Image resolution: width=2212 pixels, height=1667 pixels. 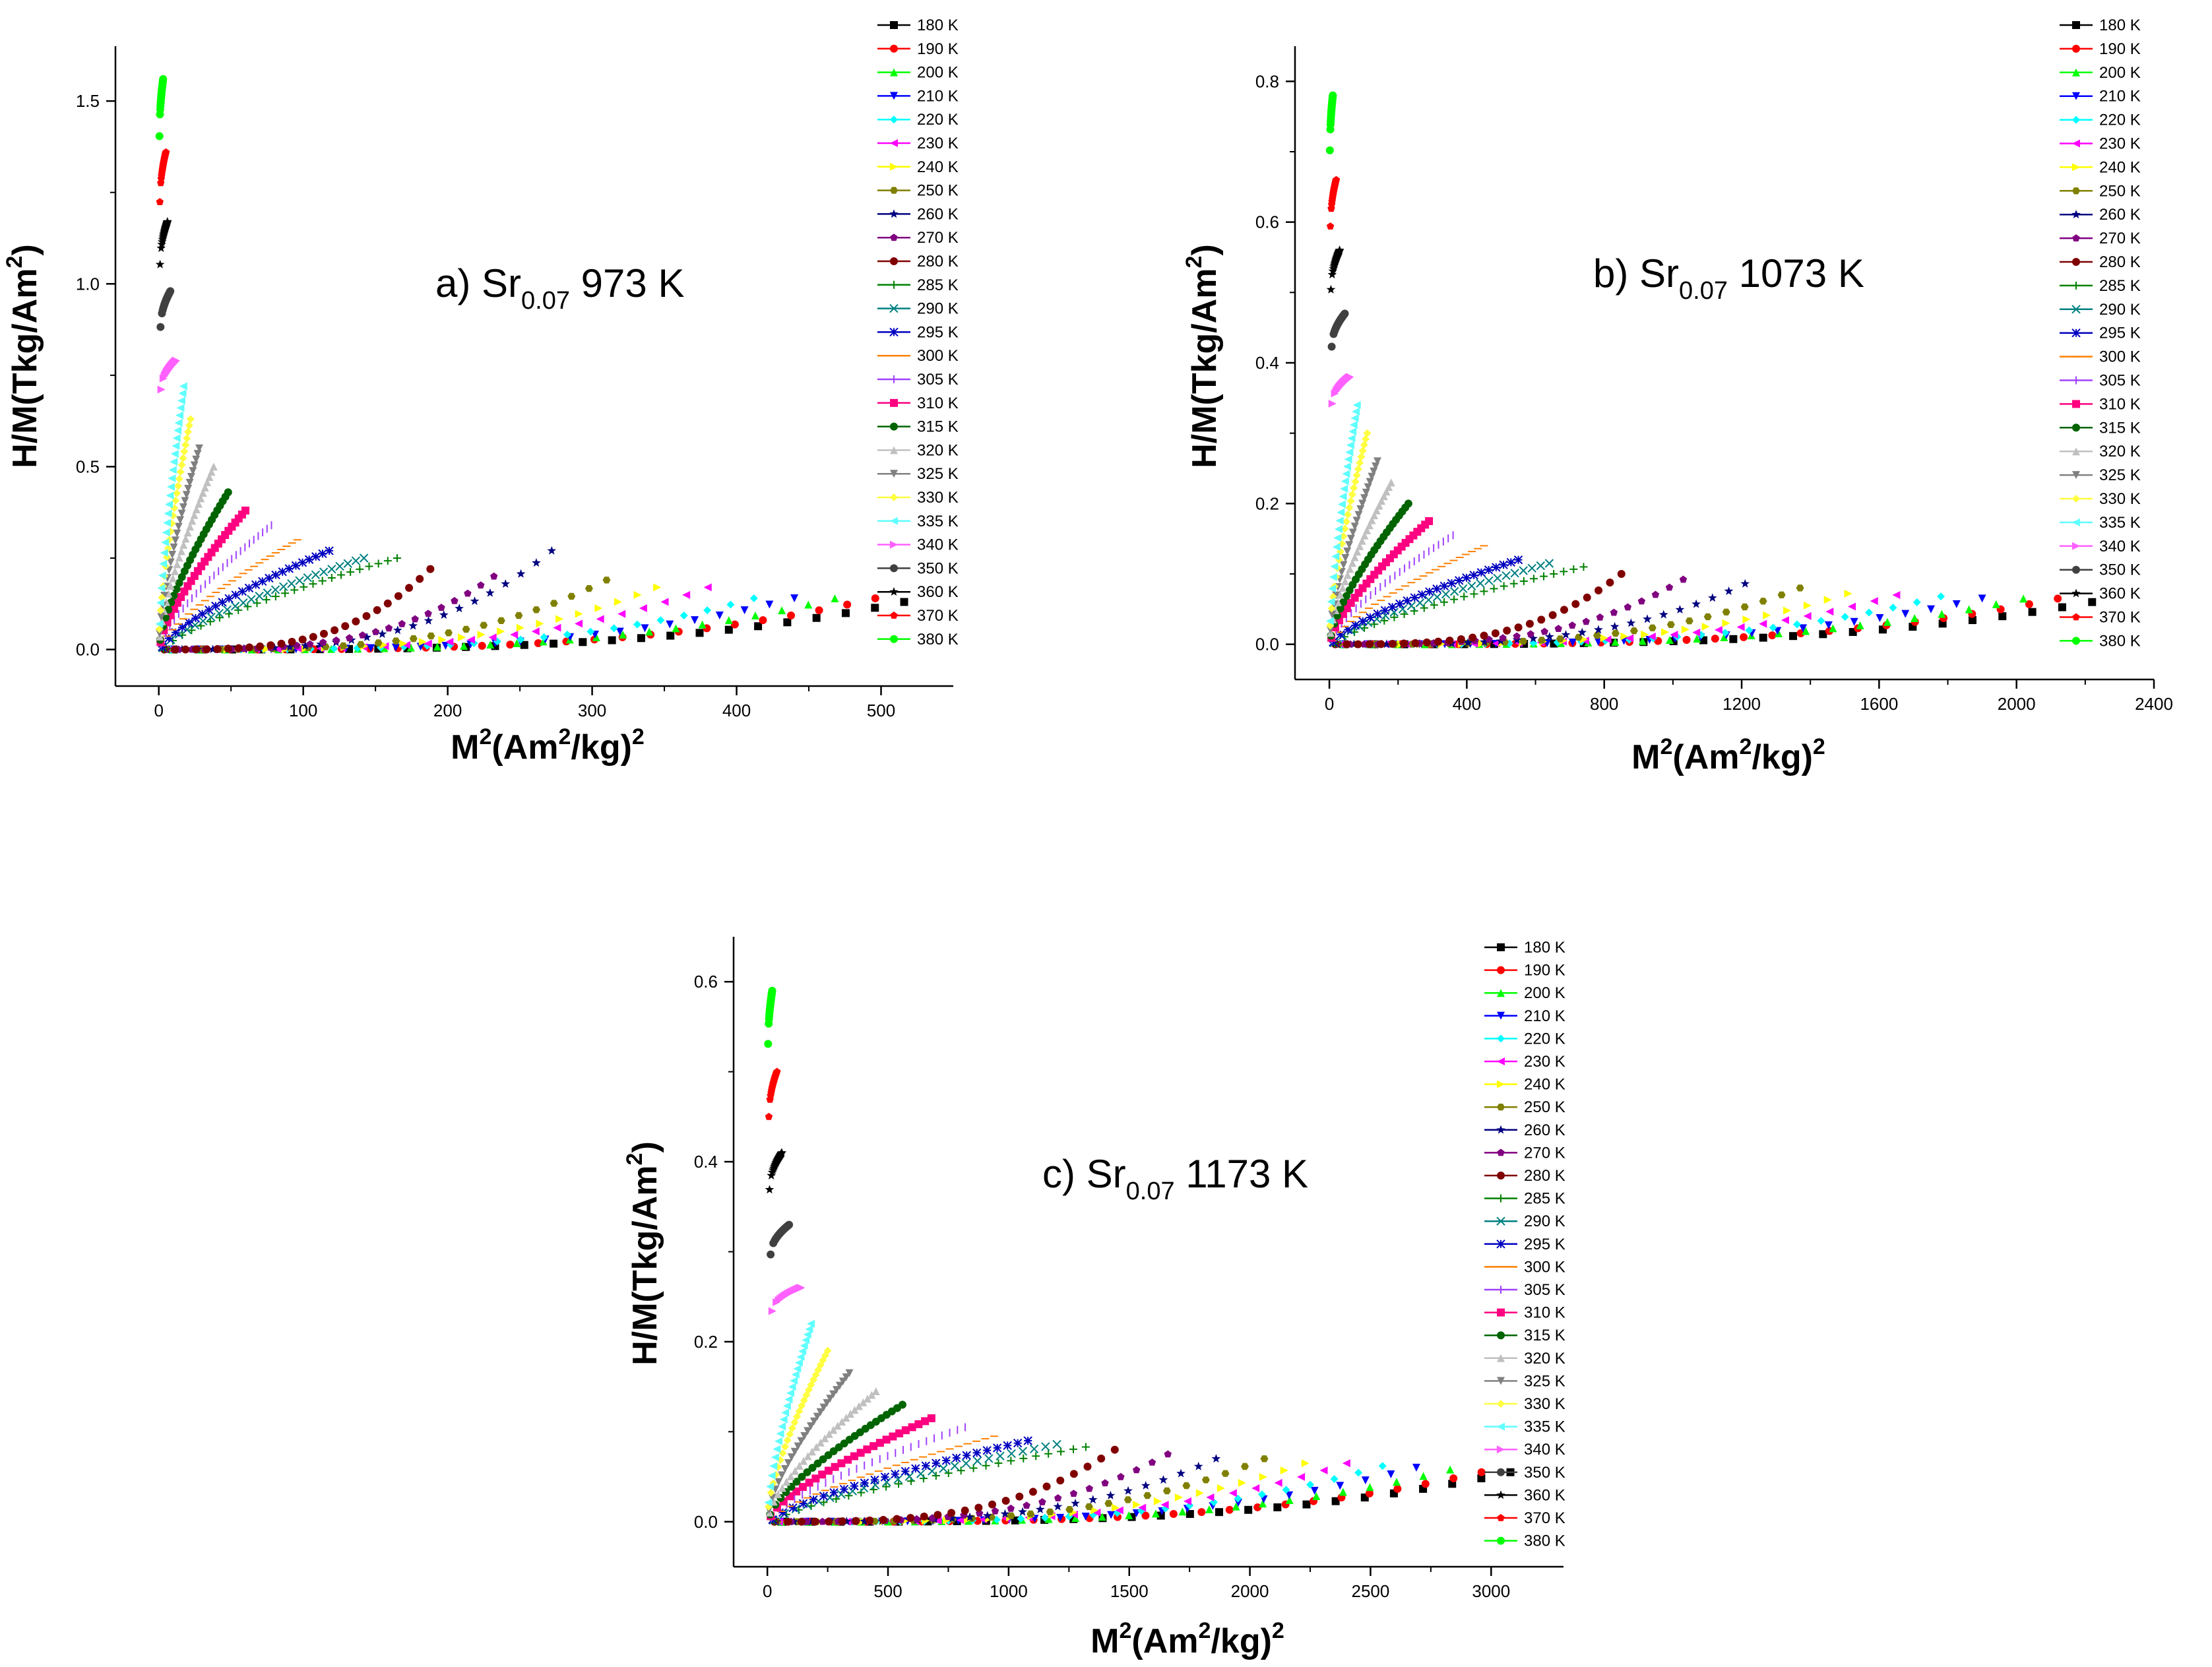 I want to click on legend-entry: 210 K, so click(x=1524, y=1016).